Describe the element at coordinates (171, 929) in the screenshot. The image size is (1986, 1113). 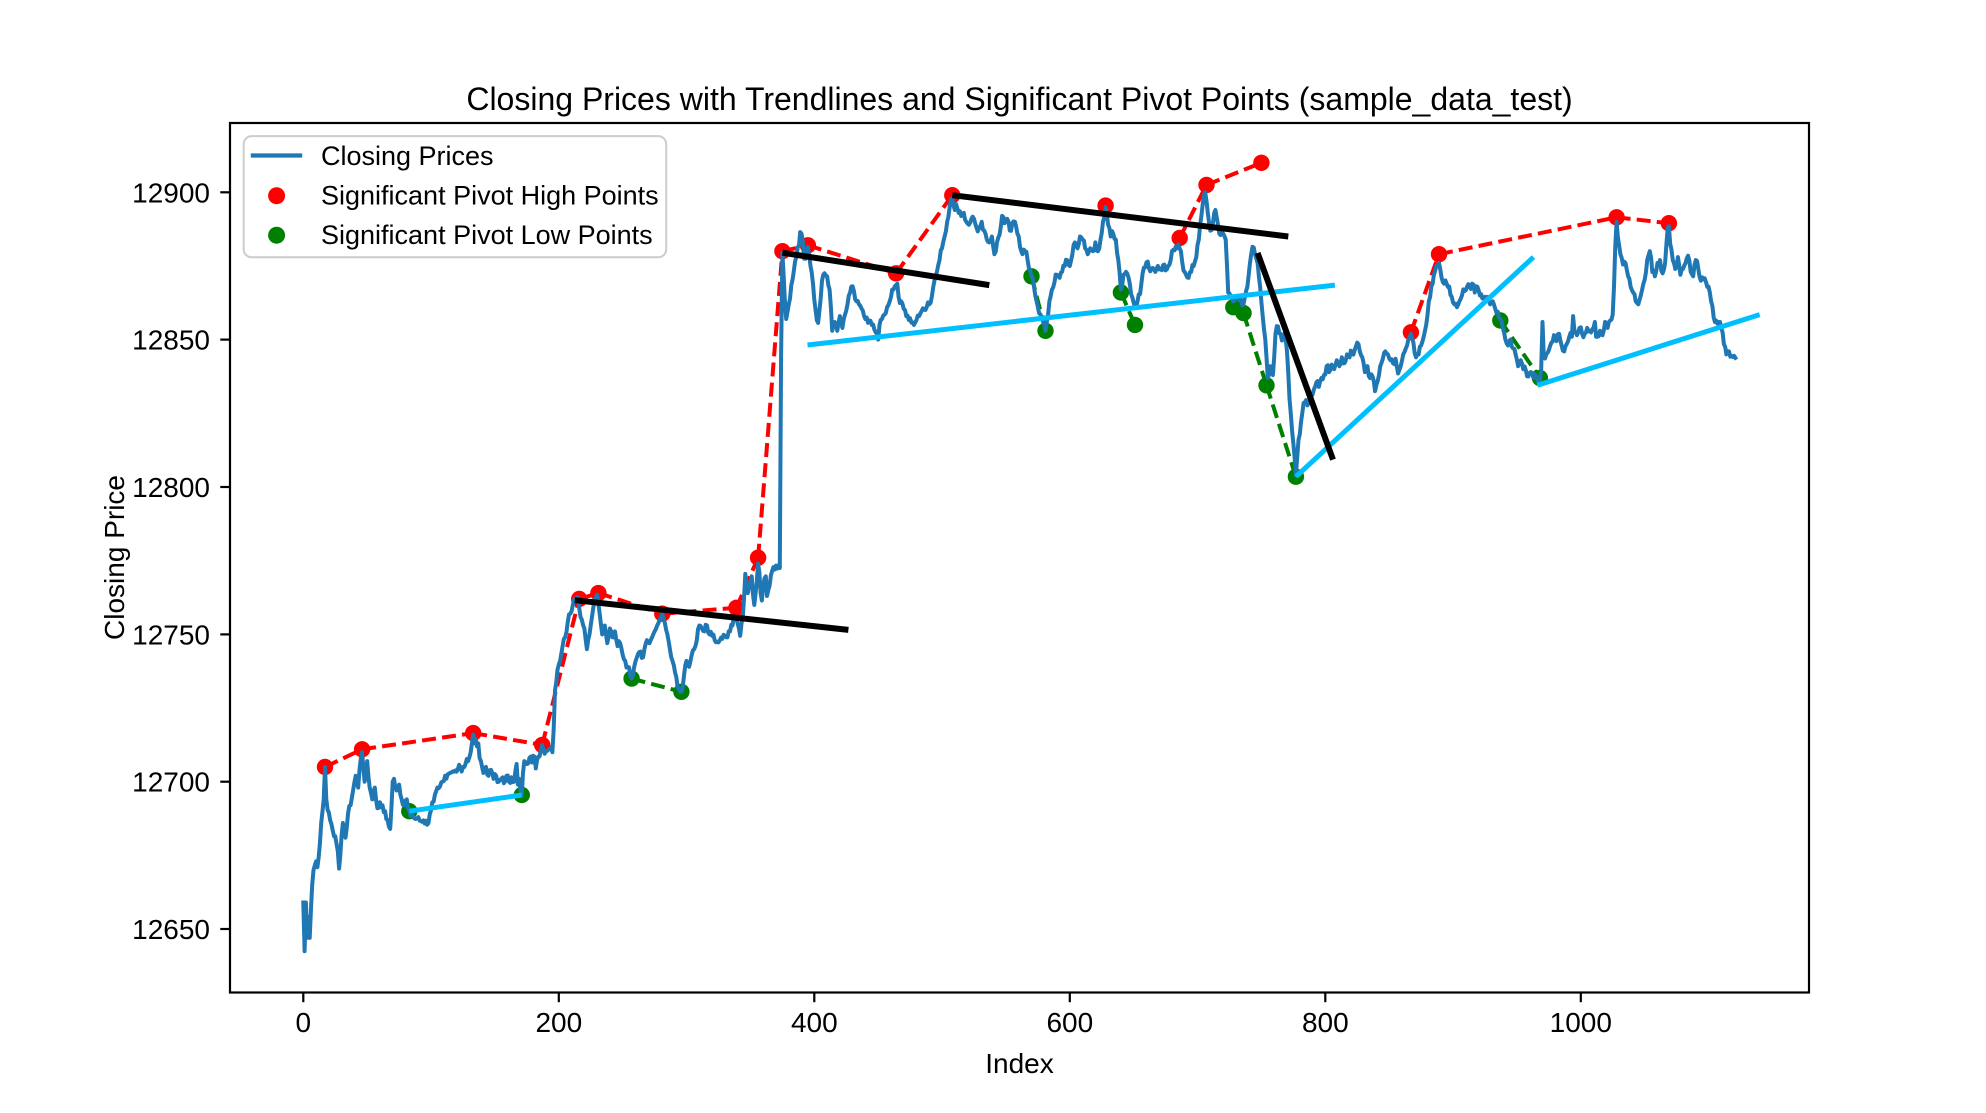
I see `svg-text: 12650` at that location.